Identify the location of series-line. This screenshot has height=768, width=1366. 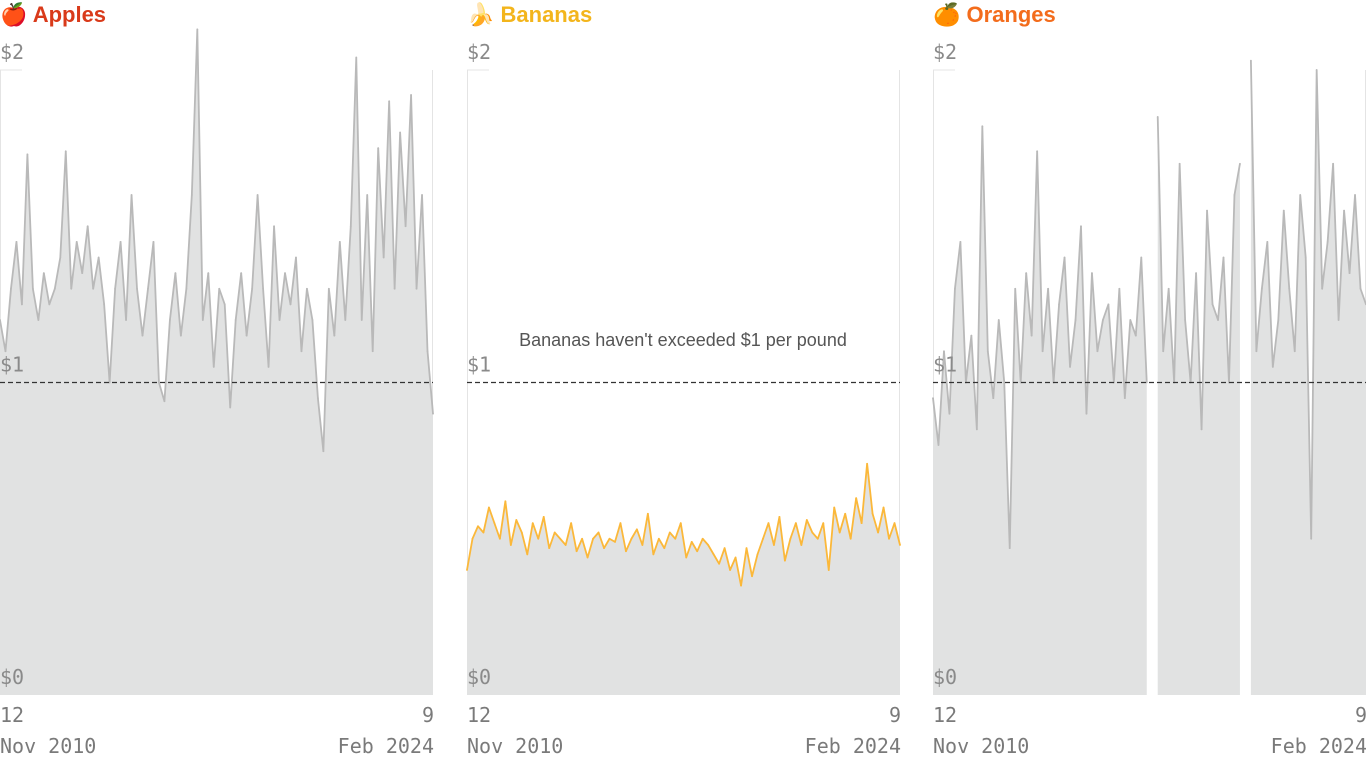
(1040, 337).